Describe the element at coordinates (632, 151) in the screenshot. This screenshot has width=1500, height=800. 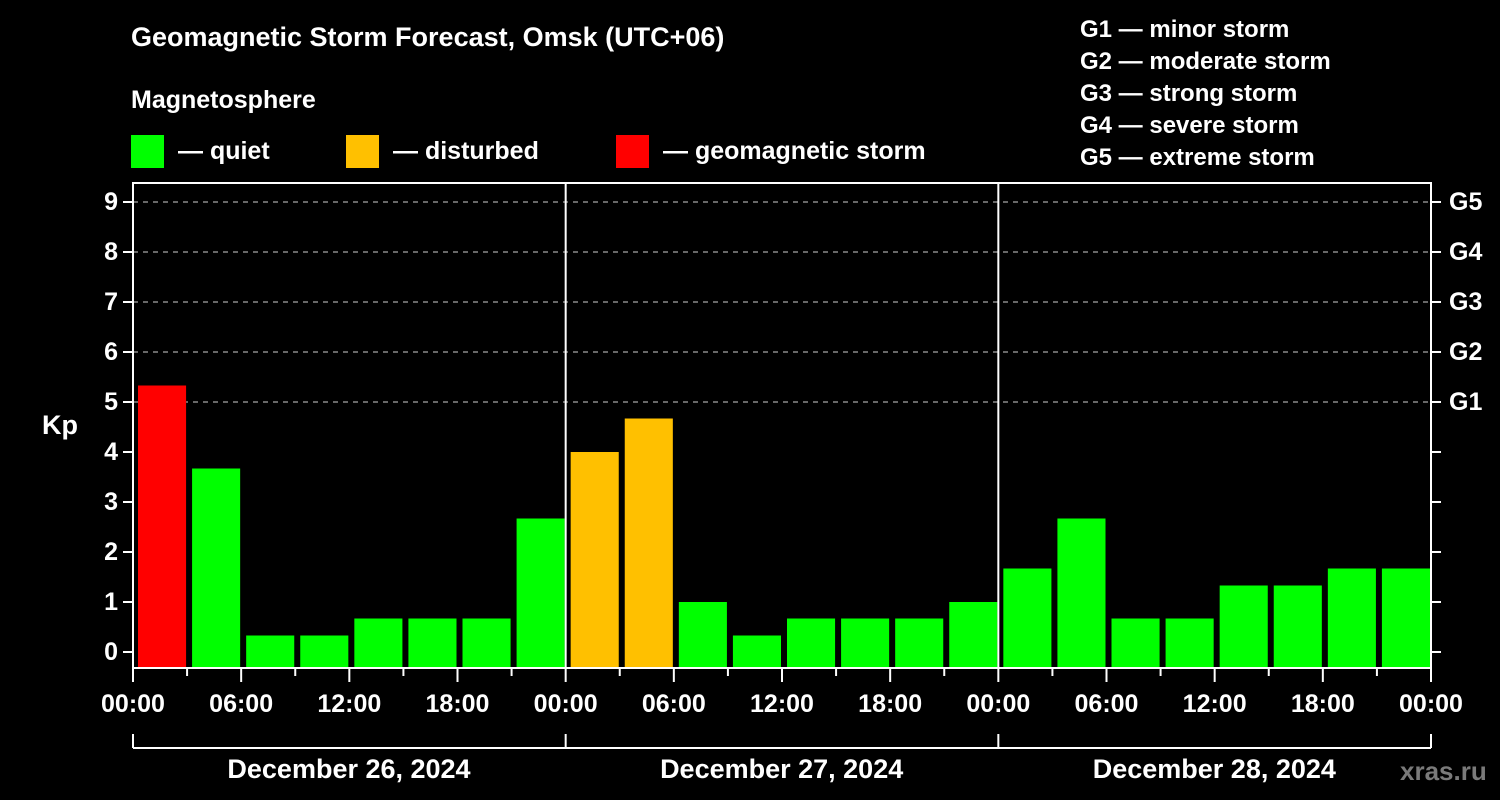
I see `legend-swatch-storm` at that location.